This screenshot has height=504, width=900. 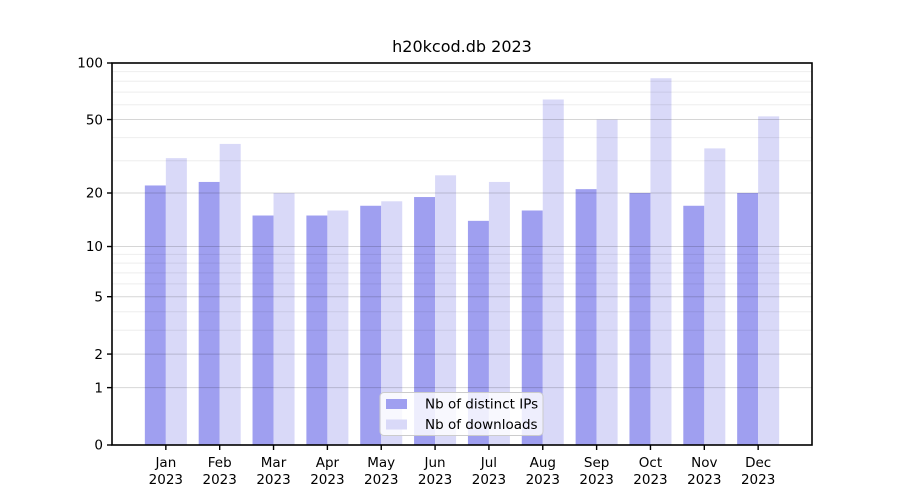 I want to click on y-tick-label-1: 1, so click(x=98, y=388).